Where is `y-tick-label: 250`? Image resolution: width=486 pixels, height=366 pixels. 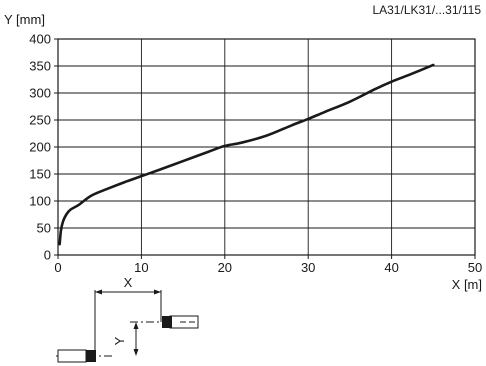 y-tick-label: 250 is located at coordinates (40, 120).